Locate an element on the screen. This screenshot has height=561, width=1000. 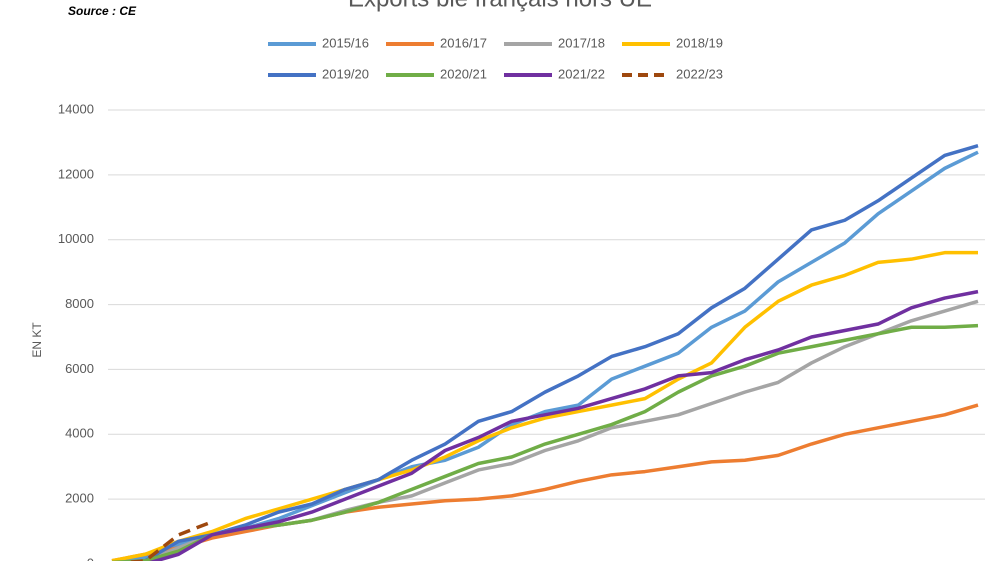
legend-label: 2018/19 is located at coordinates (699, 42).